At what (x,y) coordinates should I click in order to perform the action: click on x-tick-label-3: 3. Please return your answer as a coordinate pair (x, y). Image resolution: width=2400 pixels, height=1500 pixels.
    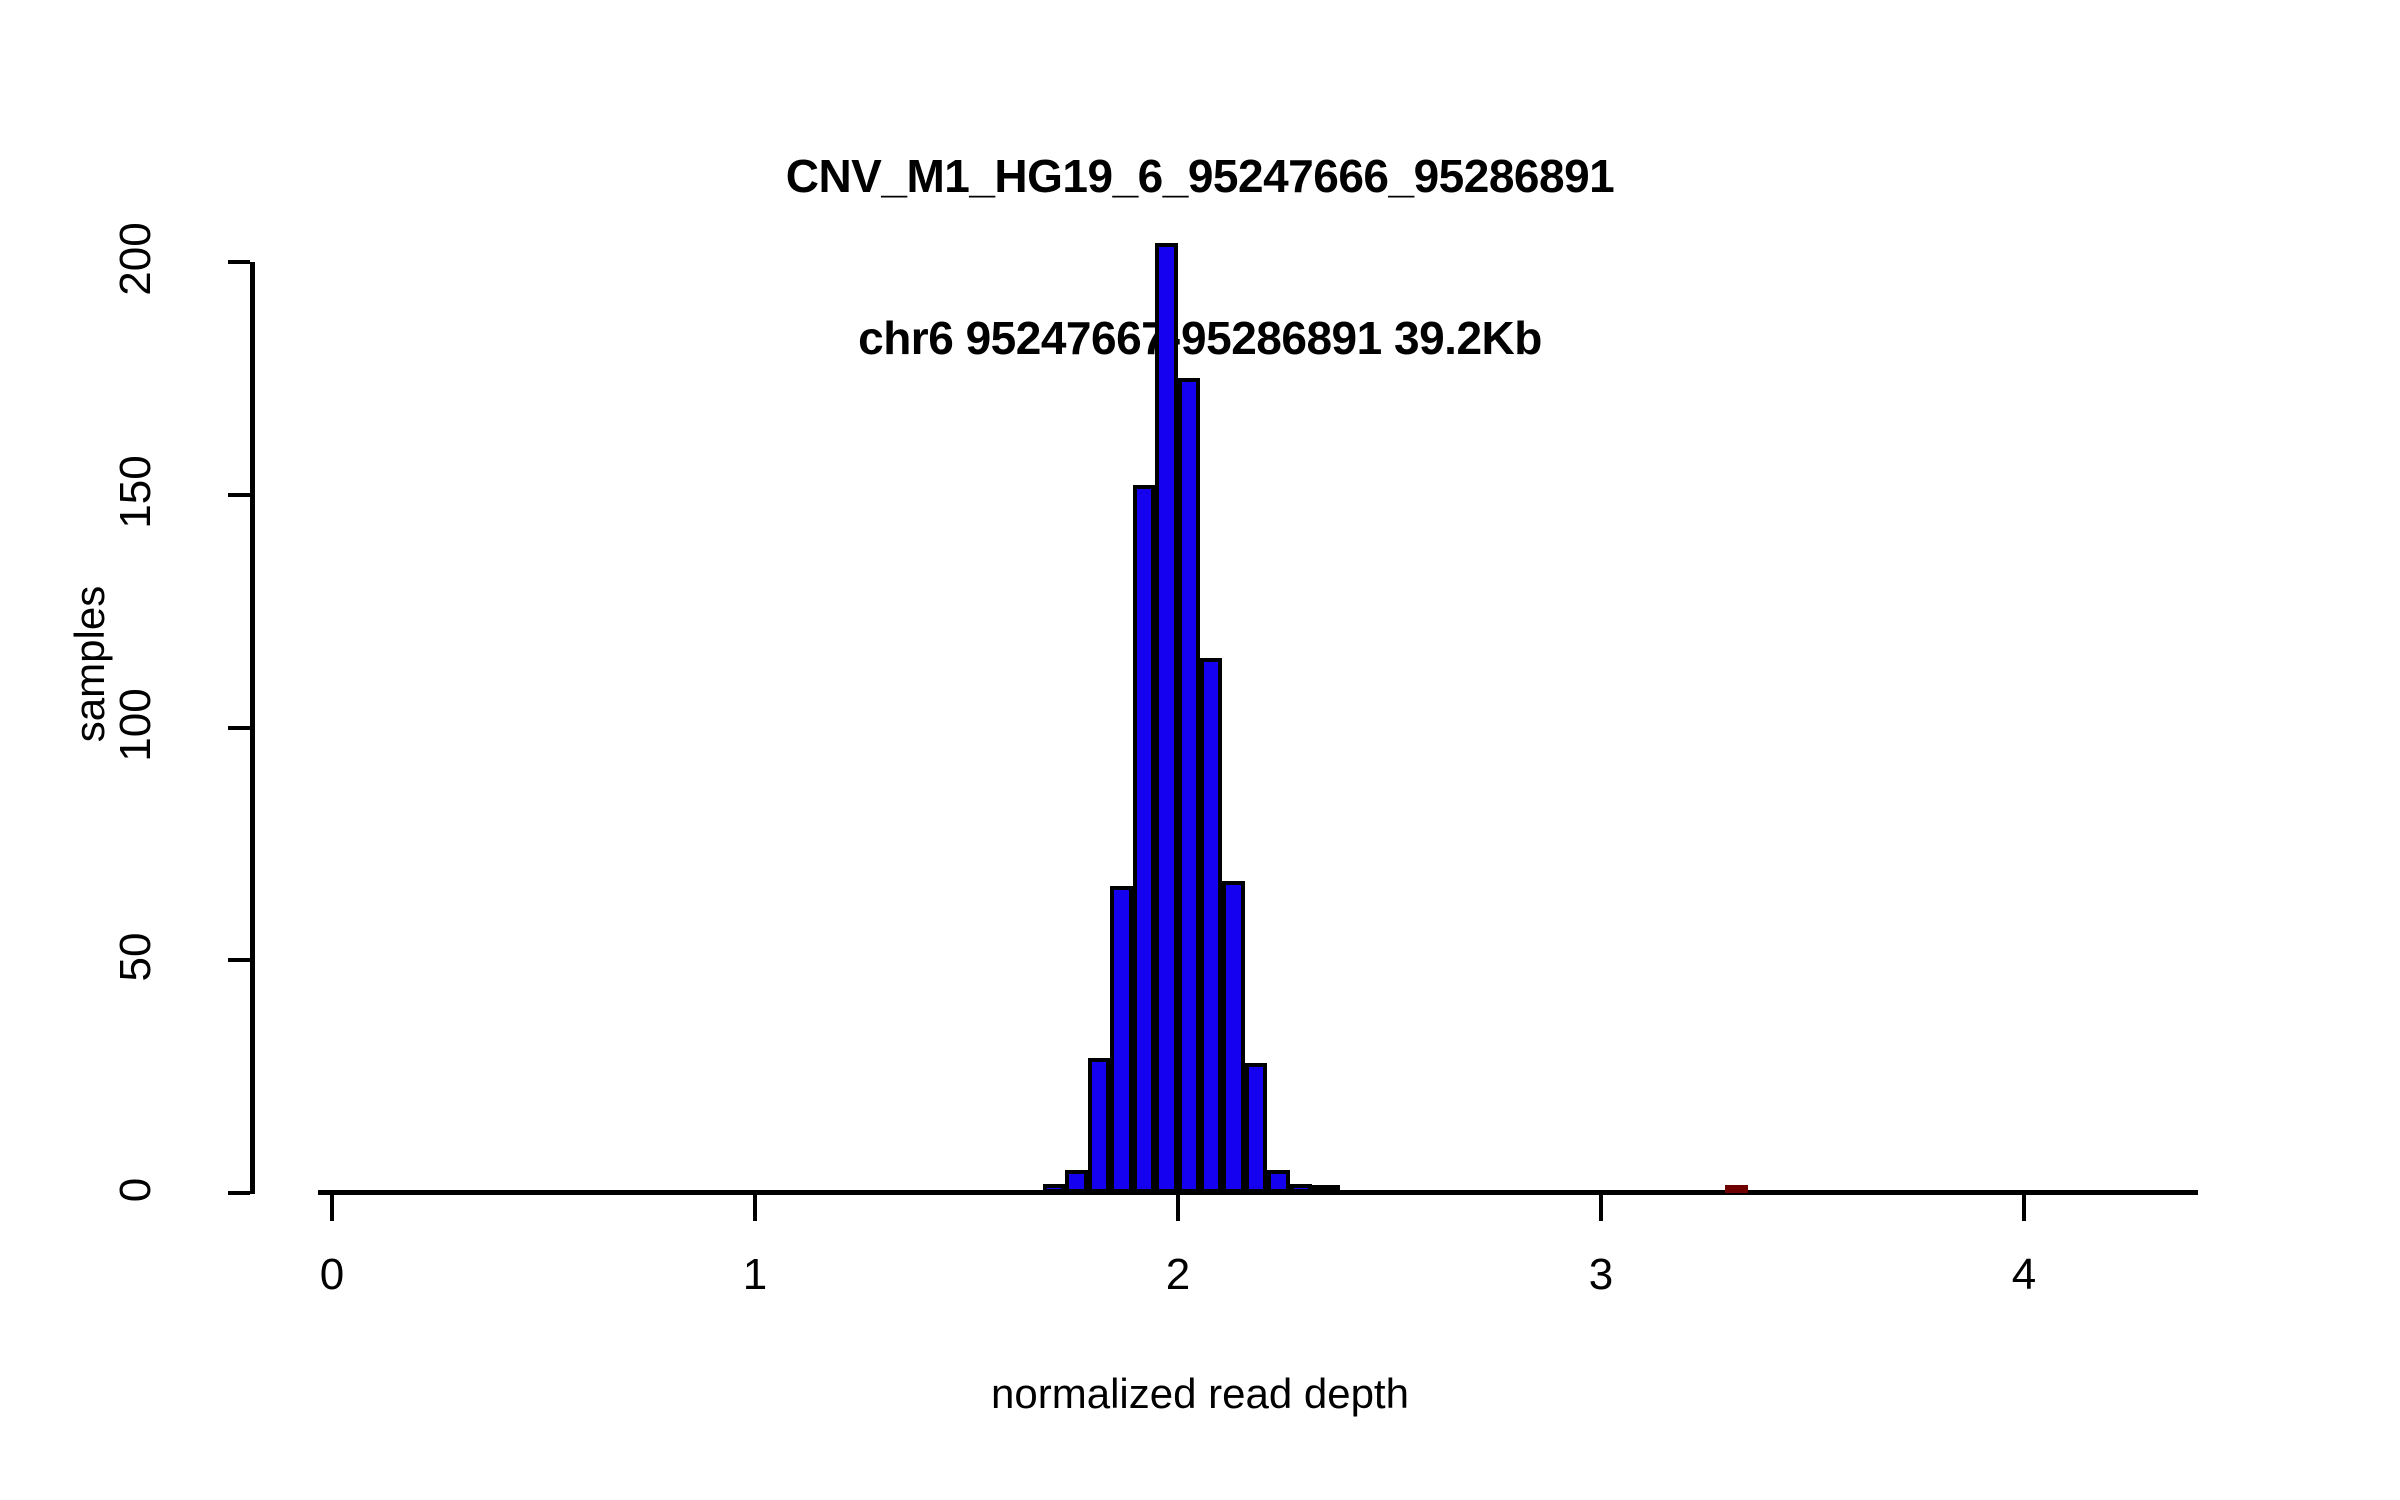
    Looking at the image, I should click on (1601, 1274).